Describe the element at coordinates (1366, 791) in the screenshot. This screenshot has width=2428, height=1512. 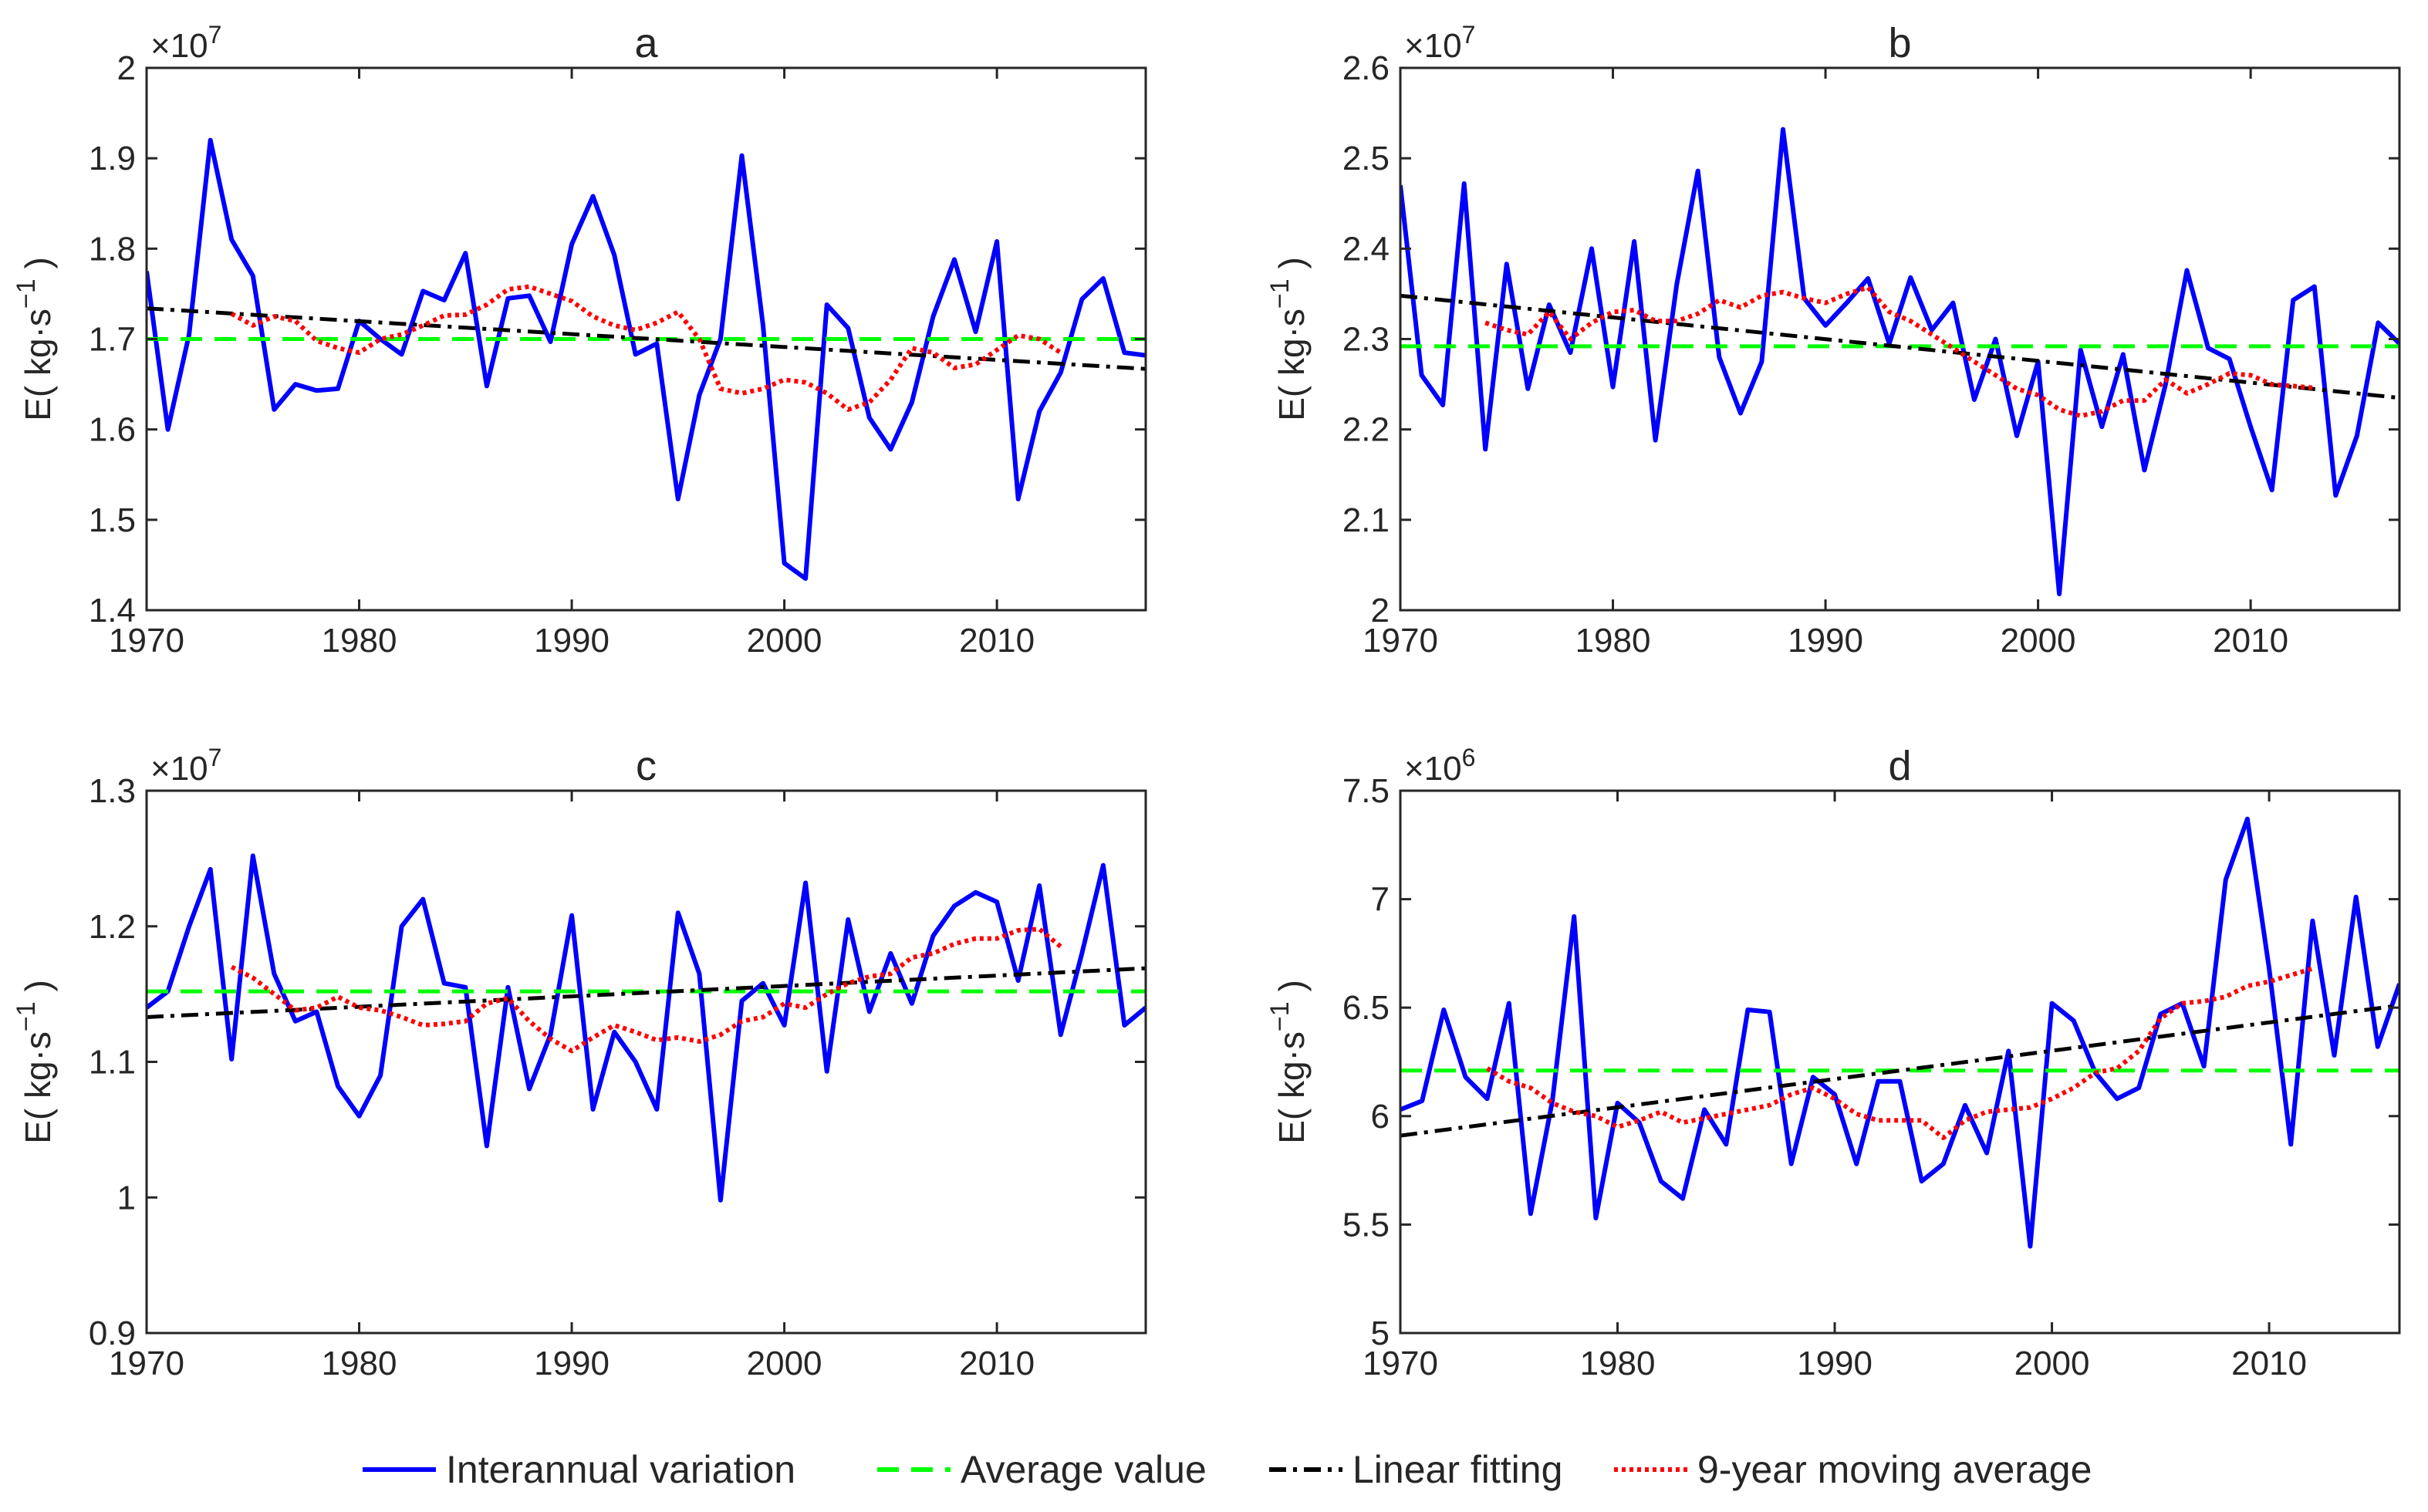
I see `y-tick-label: 7.5` at that location.